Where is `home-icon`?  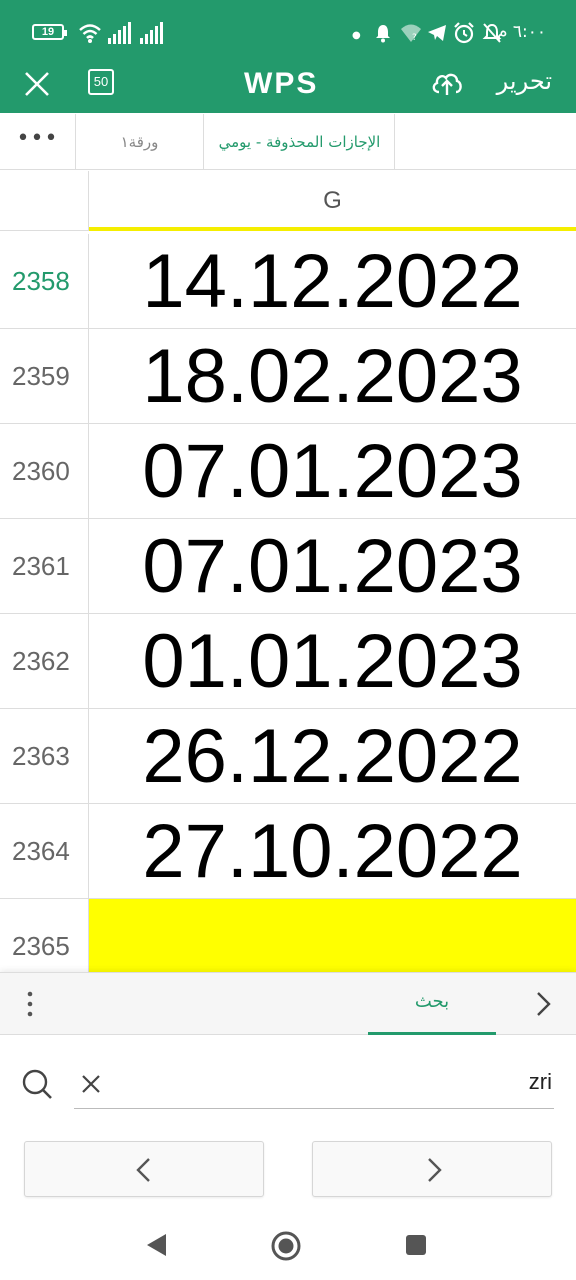
home-icon is located at coordinates (286, 1246).